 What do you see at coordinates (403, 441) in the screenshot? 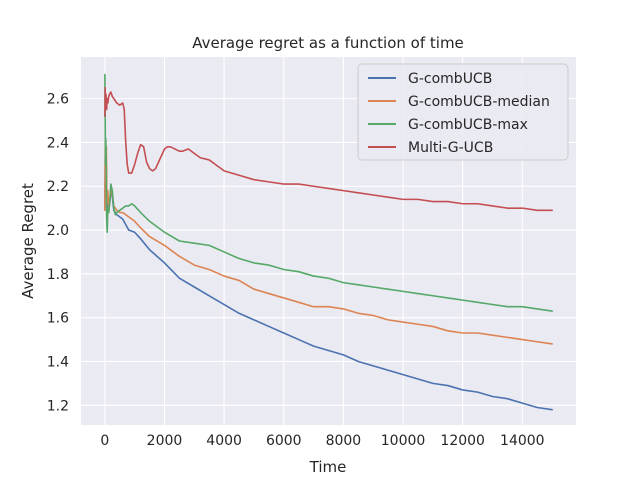
I see `x-tick-label: 10000` at bounding box center [403, 441].